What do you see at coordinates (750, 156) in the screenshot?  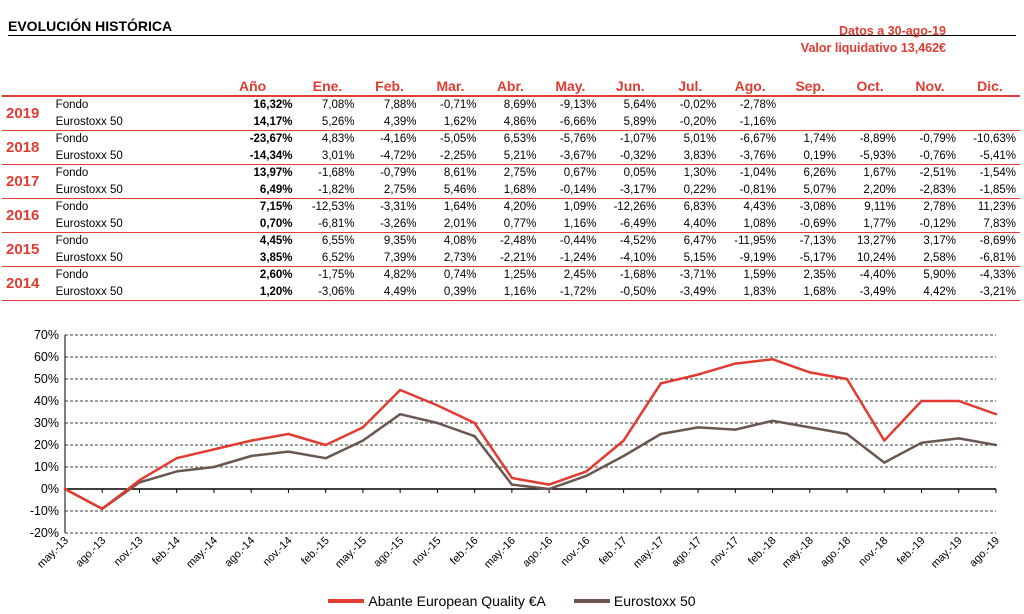 I see `monthly-return-cell: -3,76%` at bounding box center [750, 156].